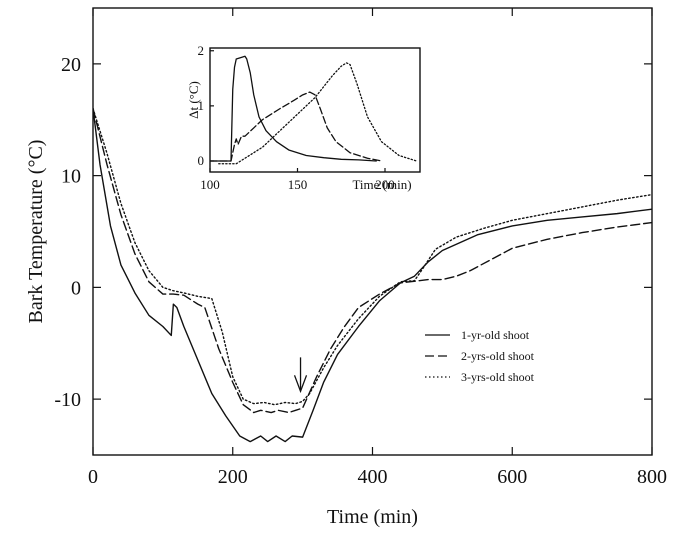 The width and height of the screenshot is (680, 536). What do you see at coordinates (385, 184) in the screenshot?
I see `inset-x-tick-label: 200` at bounding box center [385, 184].